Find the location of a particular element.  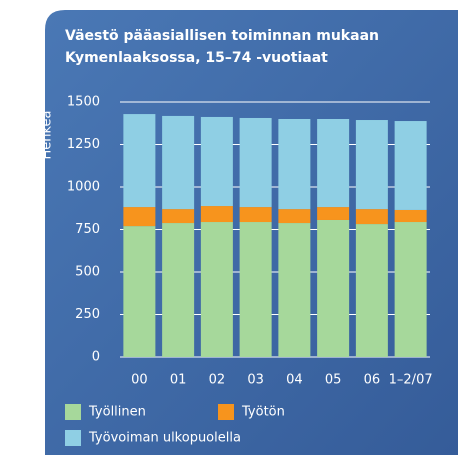

legend-label: Työvoiman ulkopuolella is located at coordinates (164, 438).